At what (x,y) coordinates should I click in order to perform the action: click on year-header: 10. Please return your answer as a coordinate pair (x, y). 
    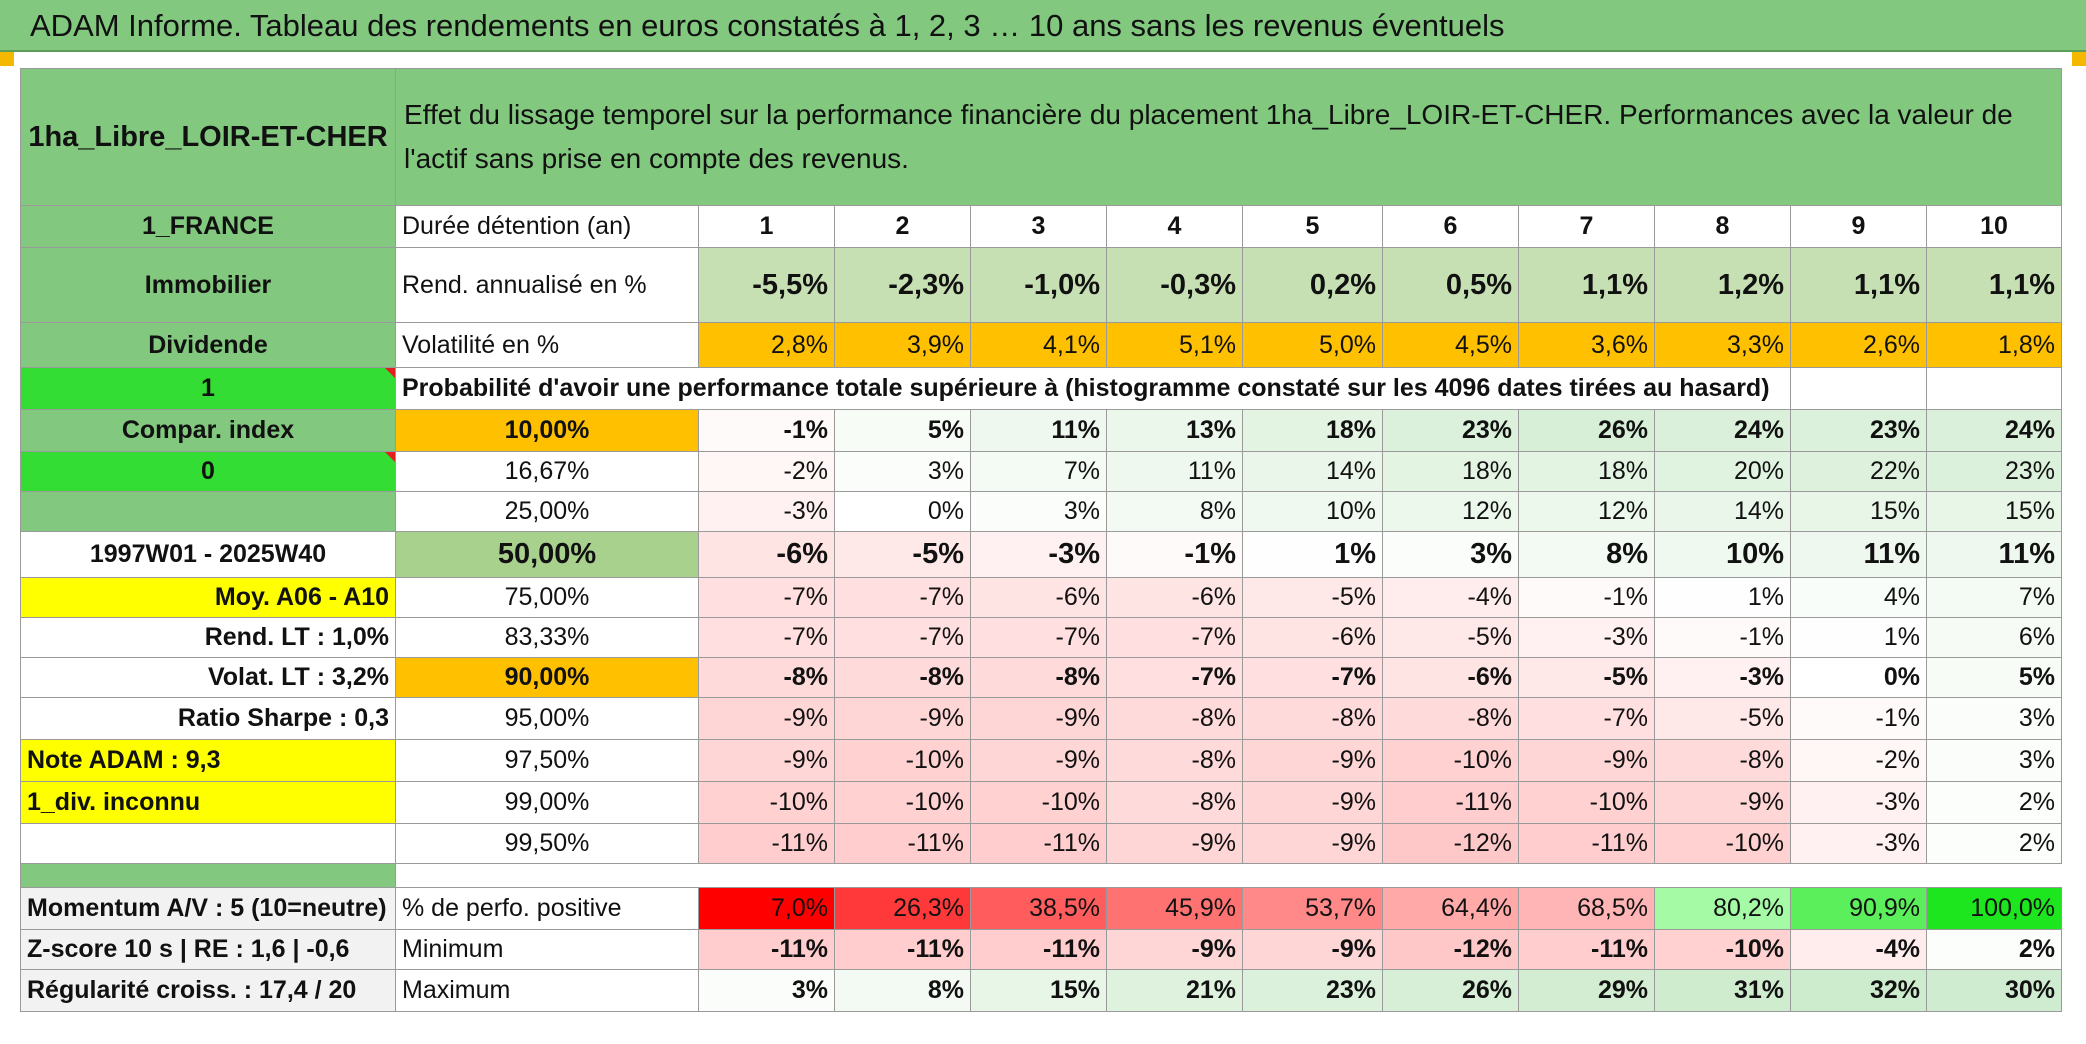
    Looking at the image, I should click on (1994, 226).